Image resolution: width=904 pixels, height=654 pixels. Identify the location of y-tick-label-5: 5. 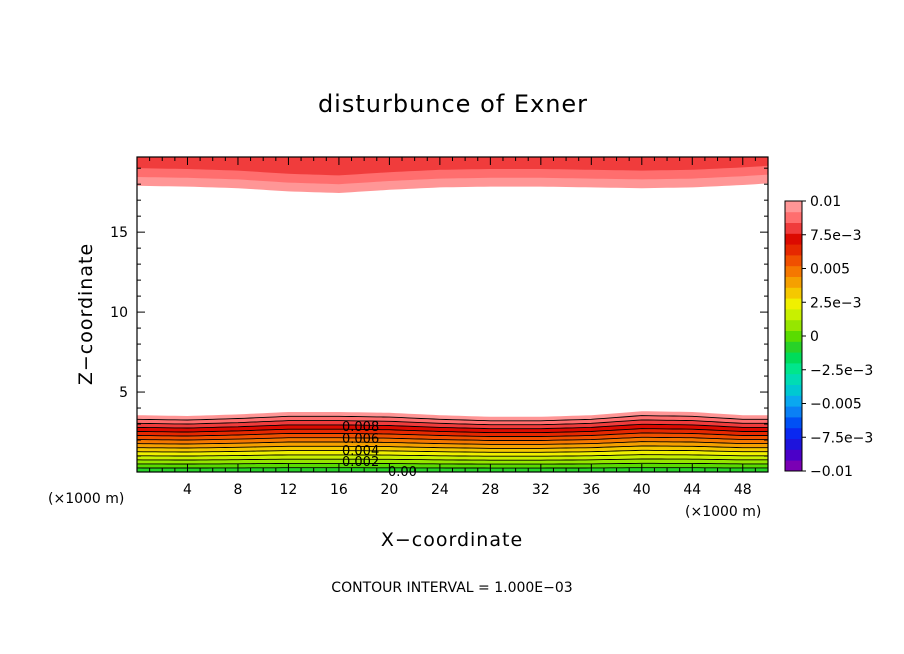
(123, 393).